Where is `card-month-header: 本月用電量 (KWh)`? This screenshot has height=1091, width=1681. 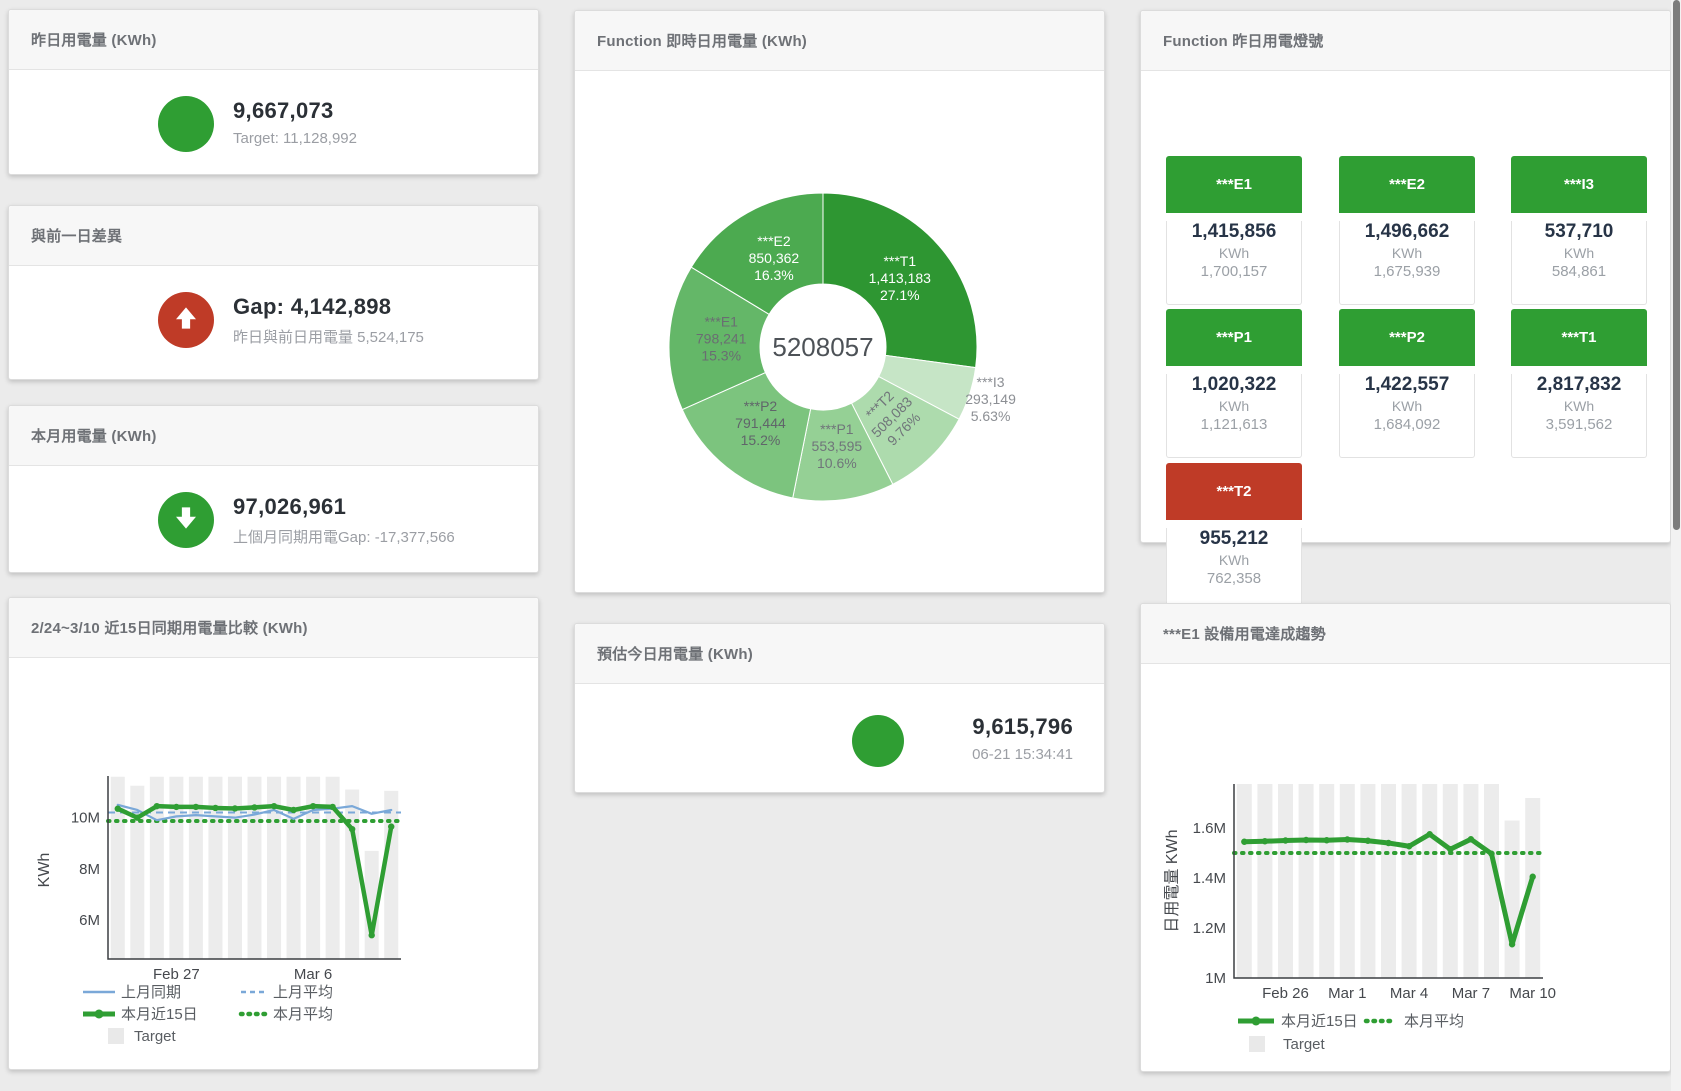 card-month-header: 本月用電量 (KWh) is located at coordinates (273, 436).